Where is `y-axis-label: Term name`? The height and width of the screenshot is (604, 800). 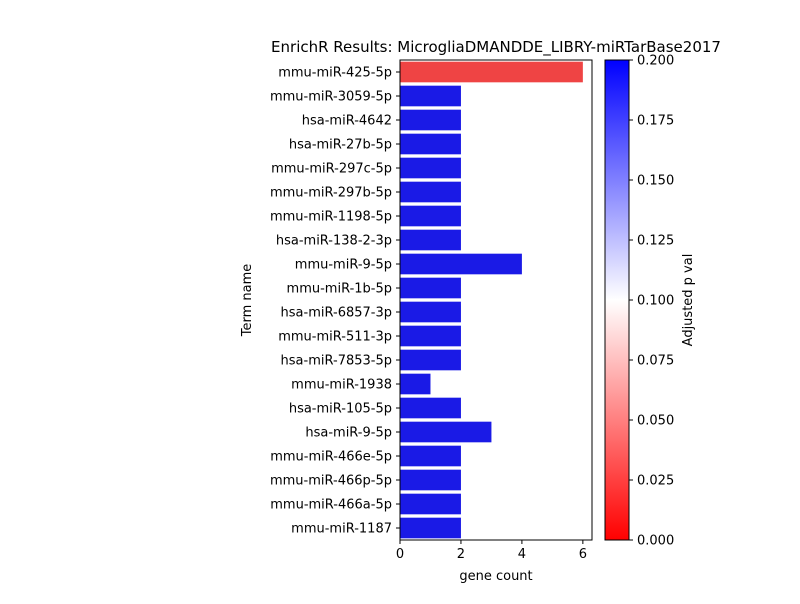
y-axis-label: Term name is located at coordinates (247, 301).